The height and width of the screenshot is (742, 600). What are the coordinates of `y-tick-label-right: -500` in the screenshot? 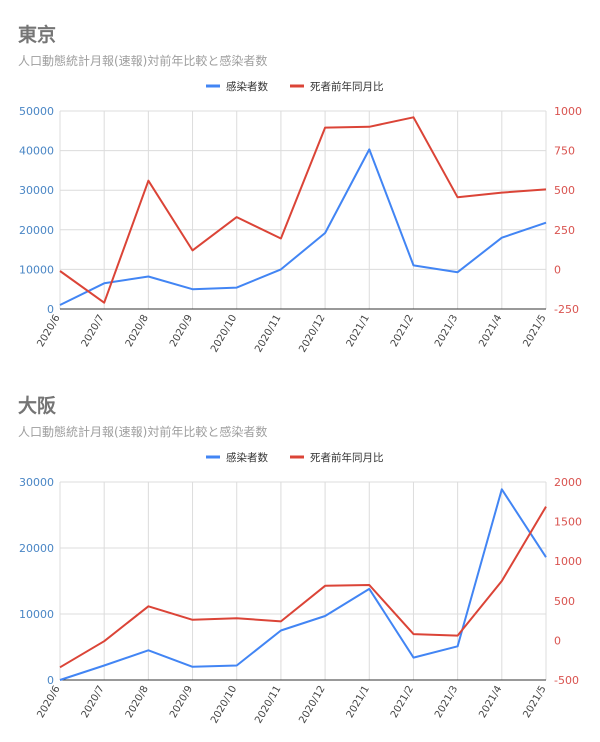 It's located at (566, 680).